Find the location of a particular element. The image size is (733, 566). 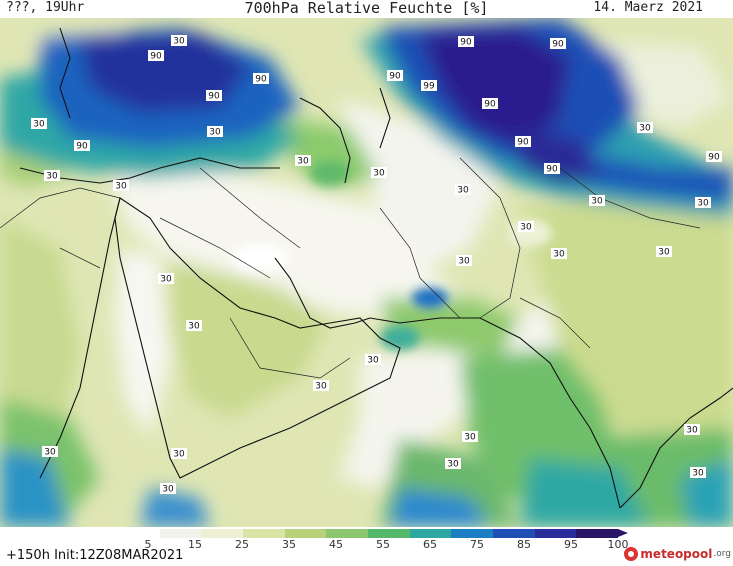

label-30-h: 30 is located at coordinates (463, 190).